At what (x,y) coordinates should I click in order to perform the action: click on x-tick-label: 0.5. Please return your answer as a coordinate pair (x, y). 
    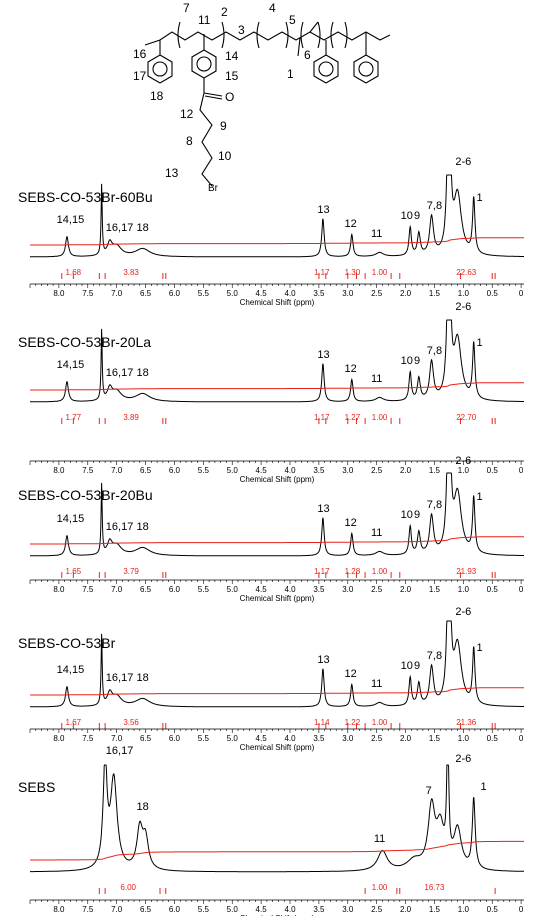
    Looking at the image, I should click on (493, 470).